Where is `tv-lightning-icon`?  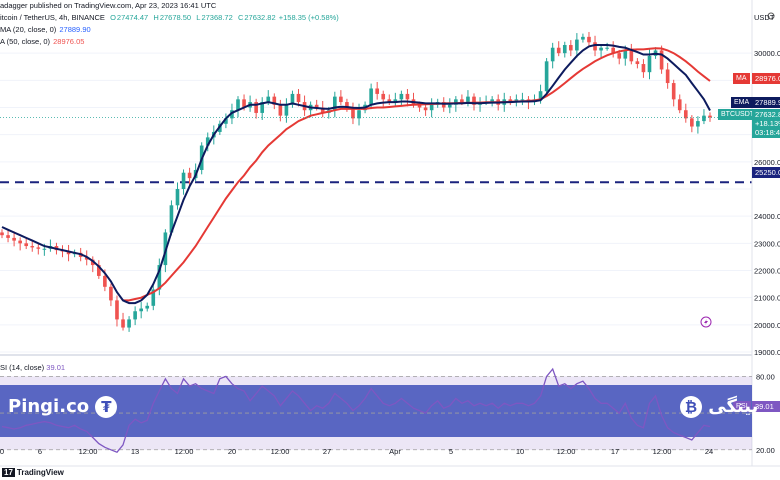
tv-lightning-icon is located at coordinates (706, 322).